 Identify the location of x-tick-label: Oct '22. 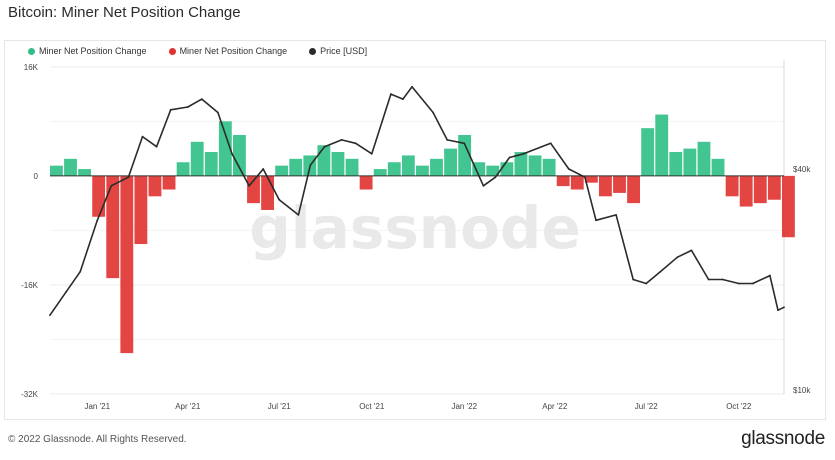
(739, 406).